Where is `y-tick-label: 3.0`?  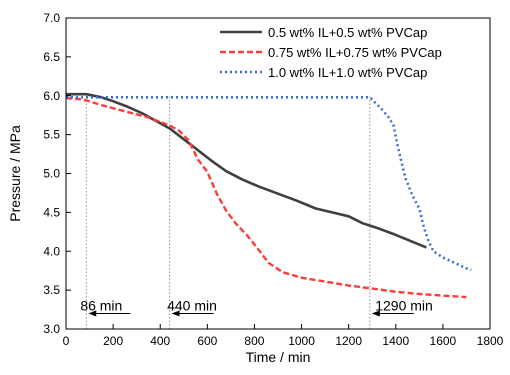
y-tick-label: 3.0 is located at coordinates (51, 329).